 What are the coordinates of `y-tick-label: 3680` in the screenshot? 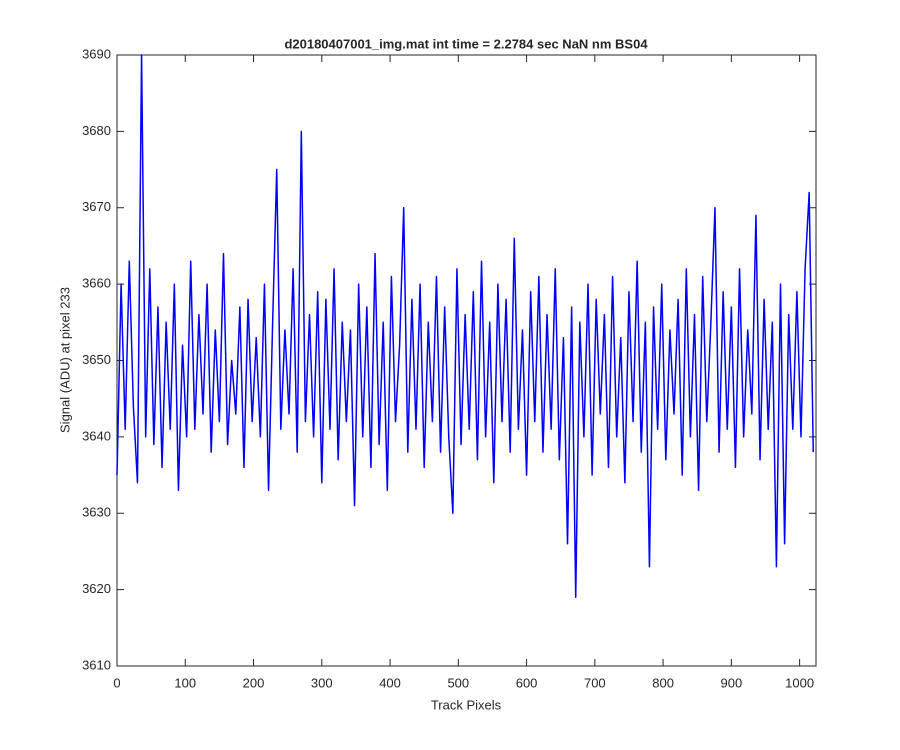 It's located at (96, 130).